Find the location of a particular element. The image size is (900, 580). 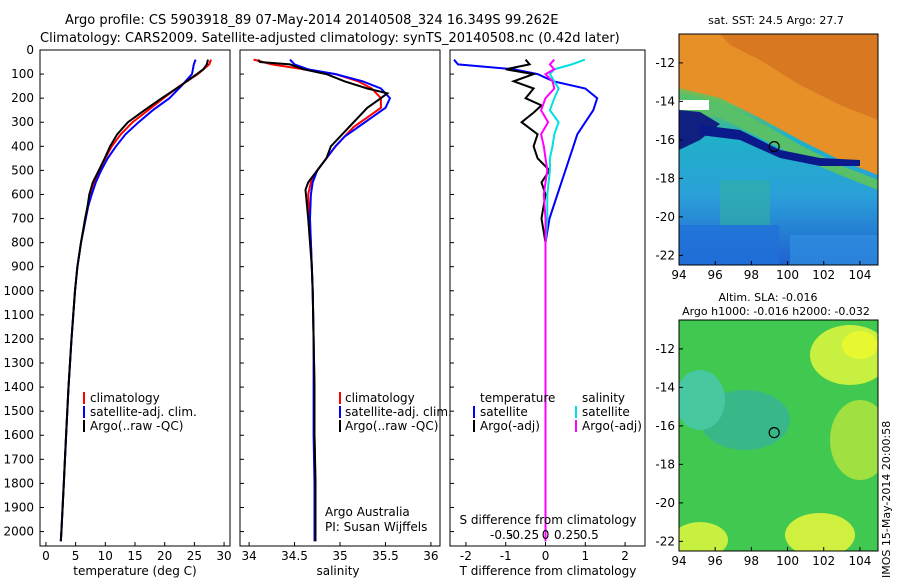

difference-temperature-legend: temperature satellite Argo(-adj) is located at coordinates (514, 412).